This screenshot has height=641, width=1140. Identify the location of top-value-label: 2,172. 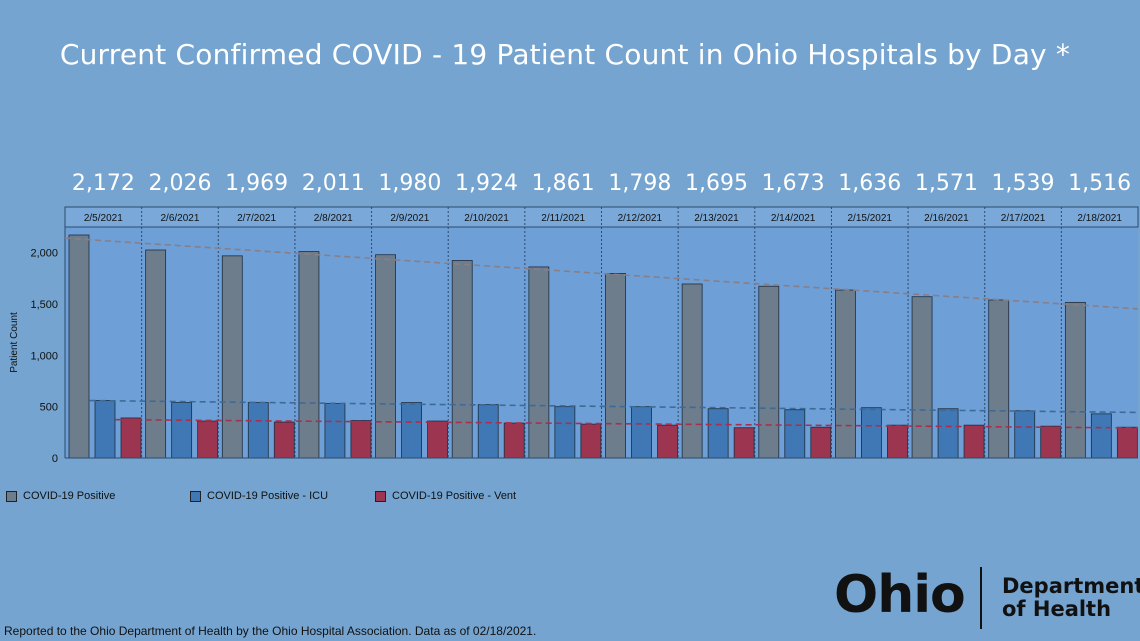
(103, 183).